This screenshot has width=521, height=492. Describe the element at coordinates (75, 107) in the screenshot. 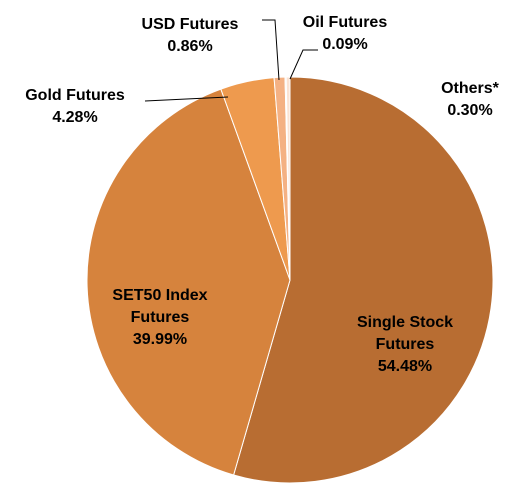

I see `slice-label: Gold Futures 4.28%` at that location.